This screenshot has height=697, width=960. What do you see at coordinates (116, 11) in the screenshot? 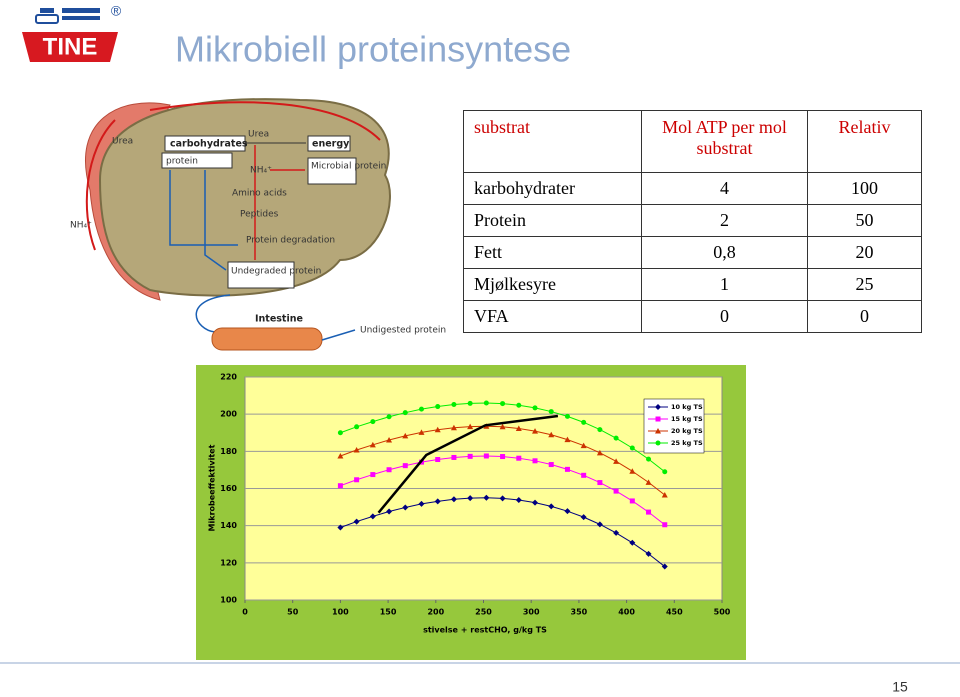
I see `registered-mark: ®` at bounding box center [116, 11].